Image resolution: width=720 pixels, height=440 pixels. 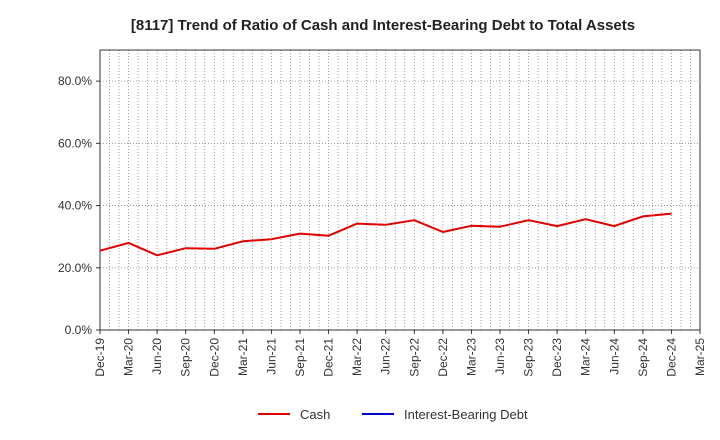 I want to click on x-tick-label: Dec-22, so click(x=443, y=357).